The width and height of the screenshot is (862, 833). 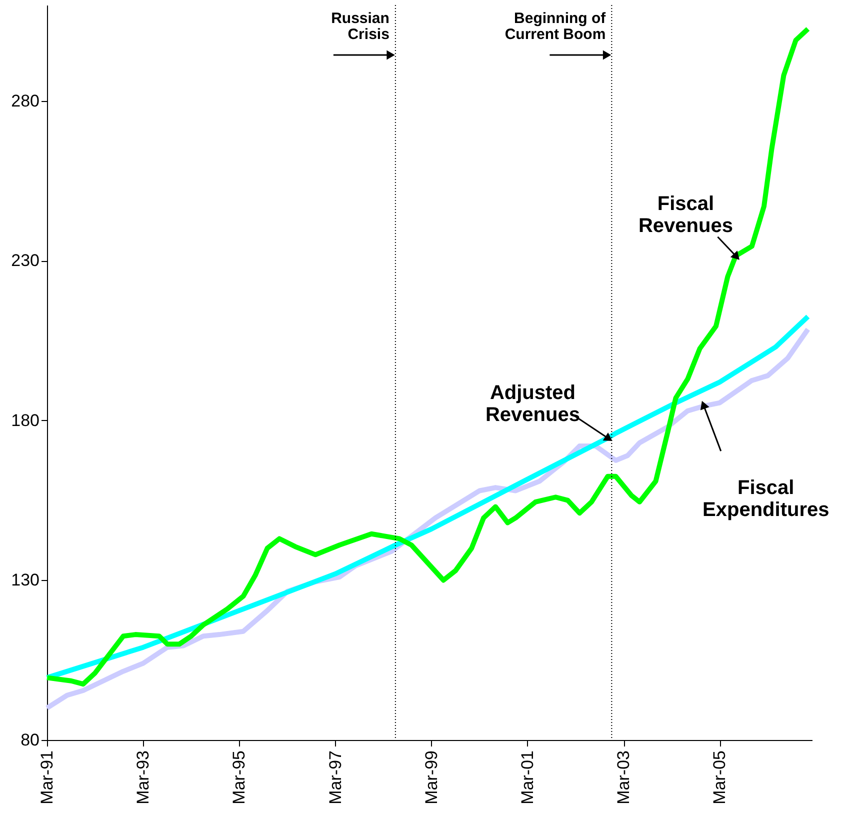 What do you see at coordinates (555, 26) in the screenshot?
I see `ref-line-label: Beginning of Current Boom` at bounding box center [555, 26].